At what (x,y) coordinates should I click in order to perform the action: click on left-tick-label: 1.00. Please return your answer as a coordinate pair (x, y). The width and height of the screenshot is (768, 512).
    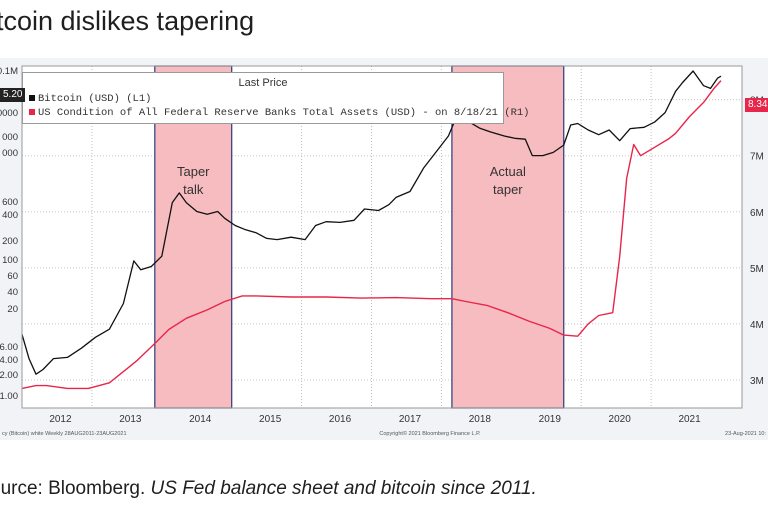
    Looking at the image, I should click on (9, 396).